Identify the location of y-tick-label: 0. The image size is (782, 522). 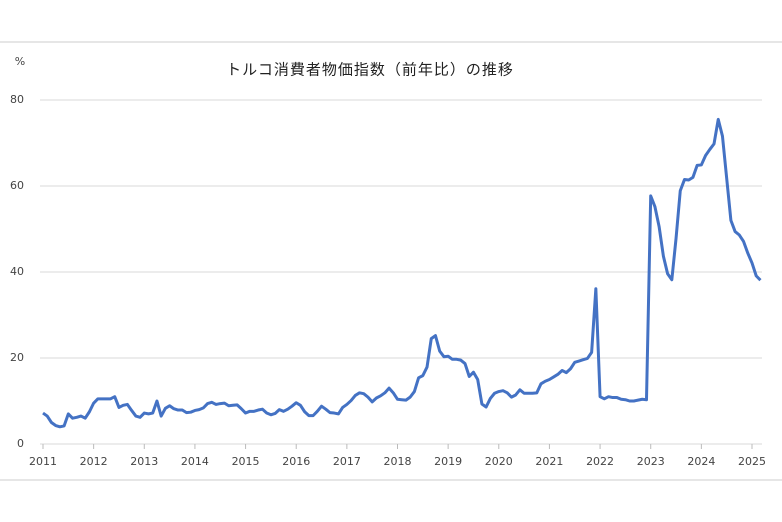
(20, 443).